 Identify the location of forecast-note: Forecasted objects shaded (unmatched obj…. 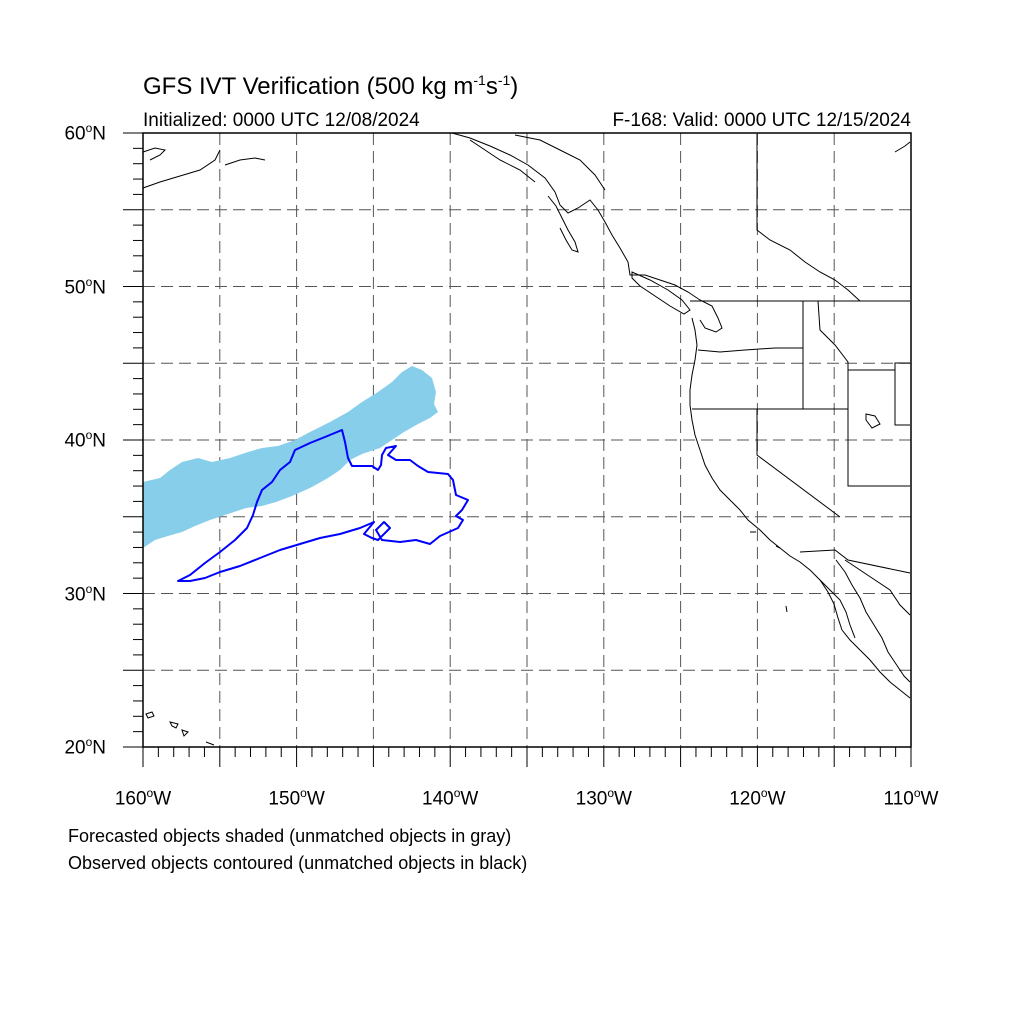
(290, 836).